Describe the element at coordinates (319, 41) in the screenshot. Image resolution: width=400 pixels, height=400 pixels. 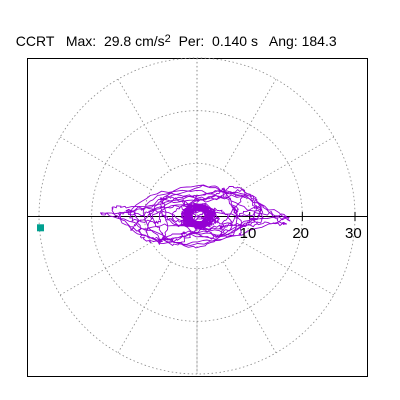
I see `angle-value: 184.3` at that location.